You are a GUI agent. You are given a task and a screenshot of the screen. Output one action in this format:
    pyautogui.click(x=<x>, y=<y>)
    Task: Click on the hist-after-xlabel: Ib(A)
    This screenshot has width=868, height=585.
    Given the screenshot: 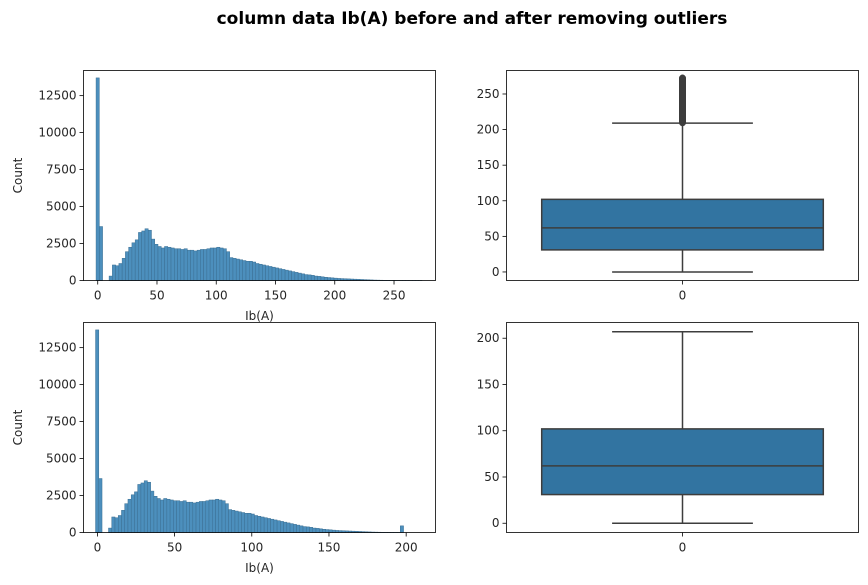 What is the action you would take?
    pyautogui.click(x=259, y=568)
    